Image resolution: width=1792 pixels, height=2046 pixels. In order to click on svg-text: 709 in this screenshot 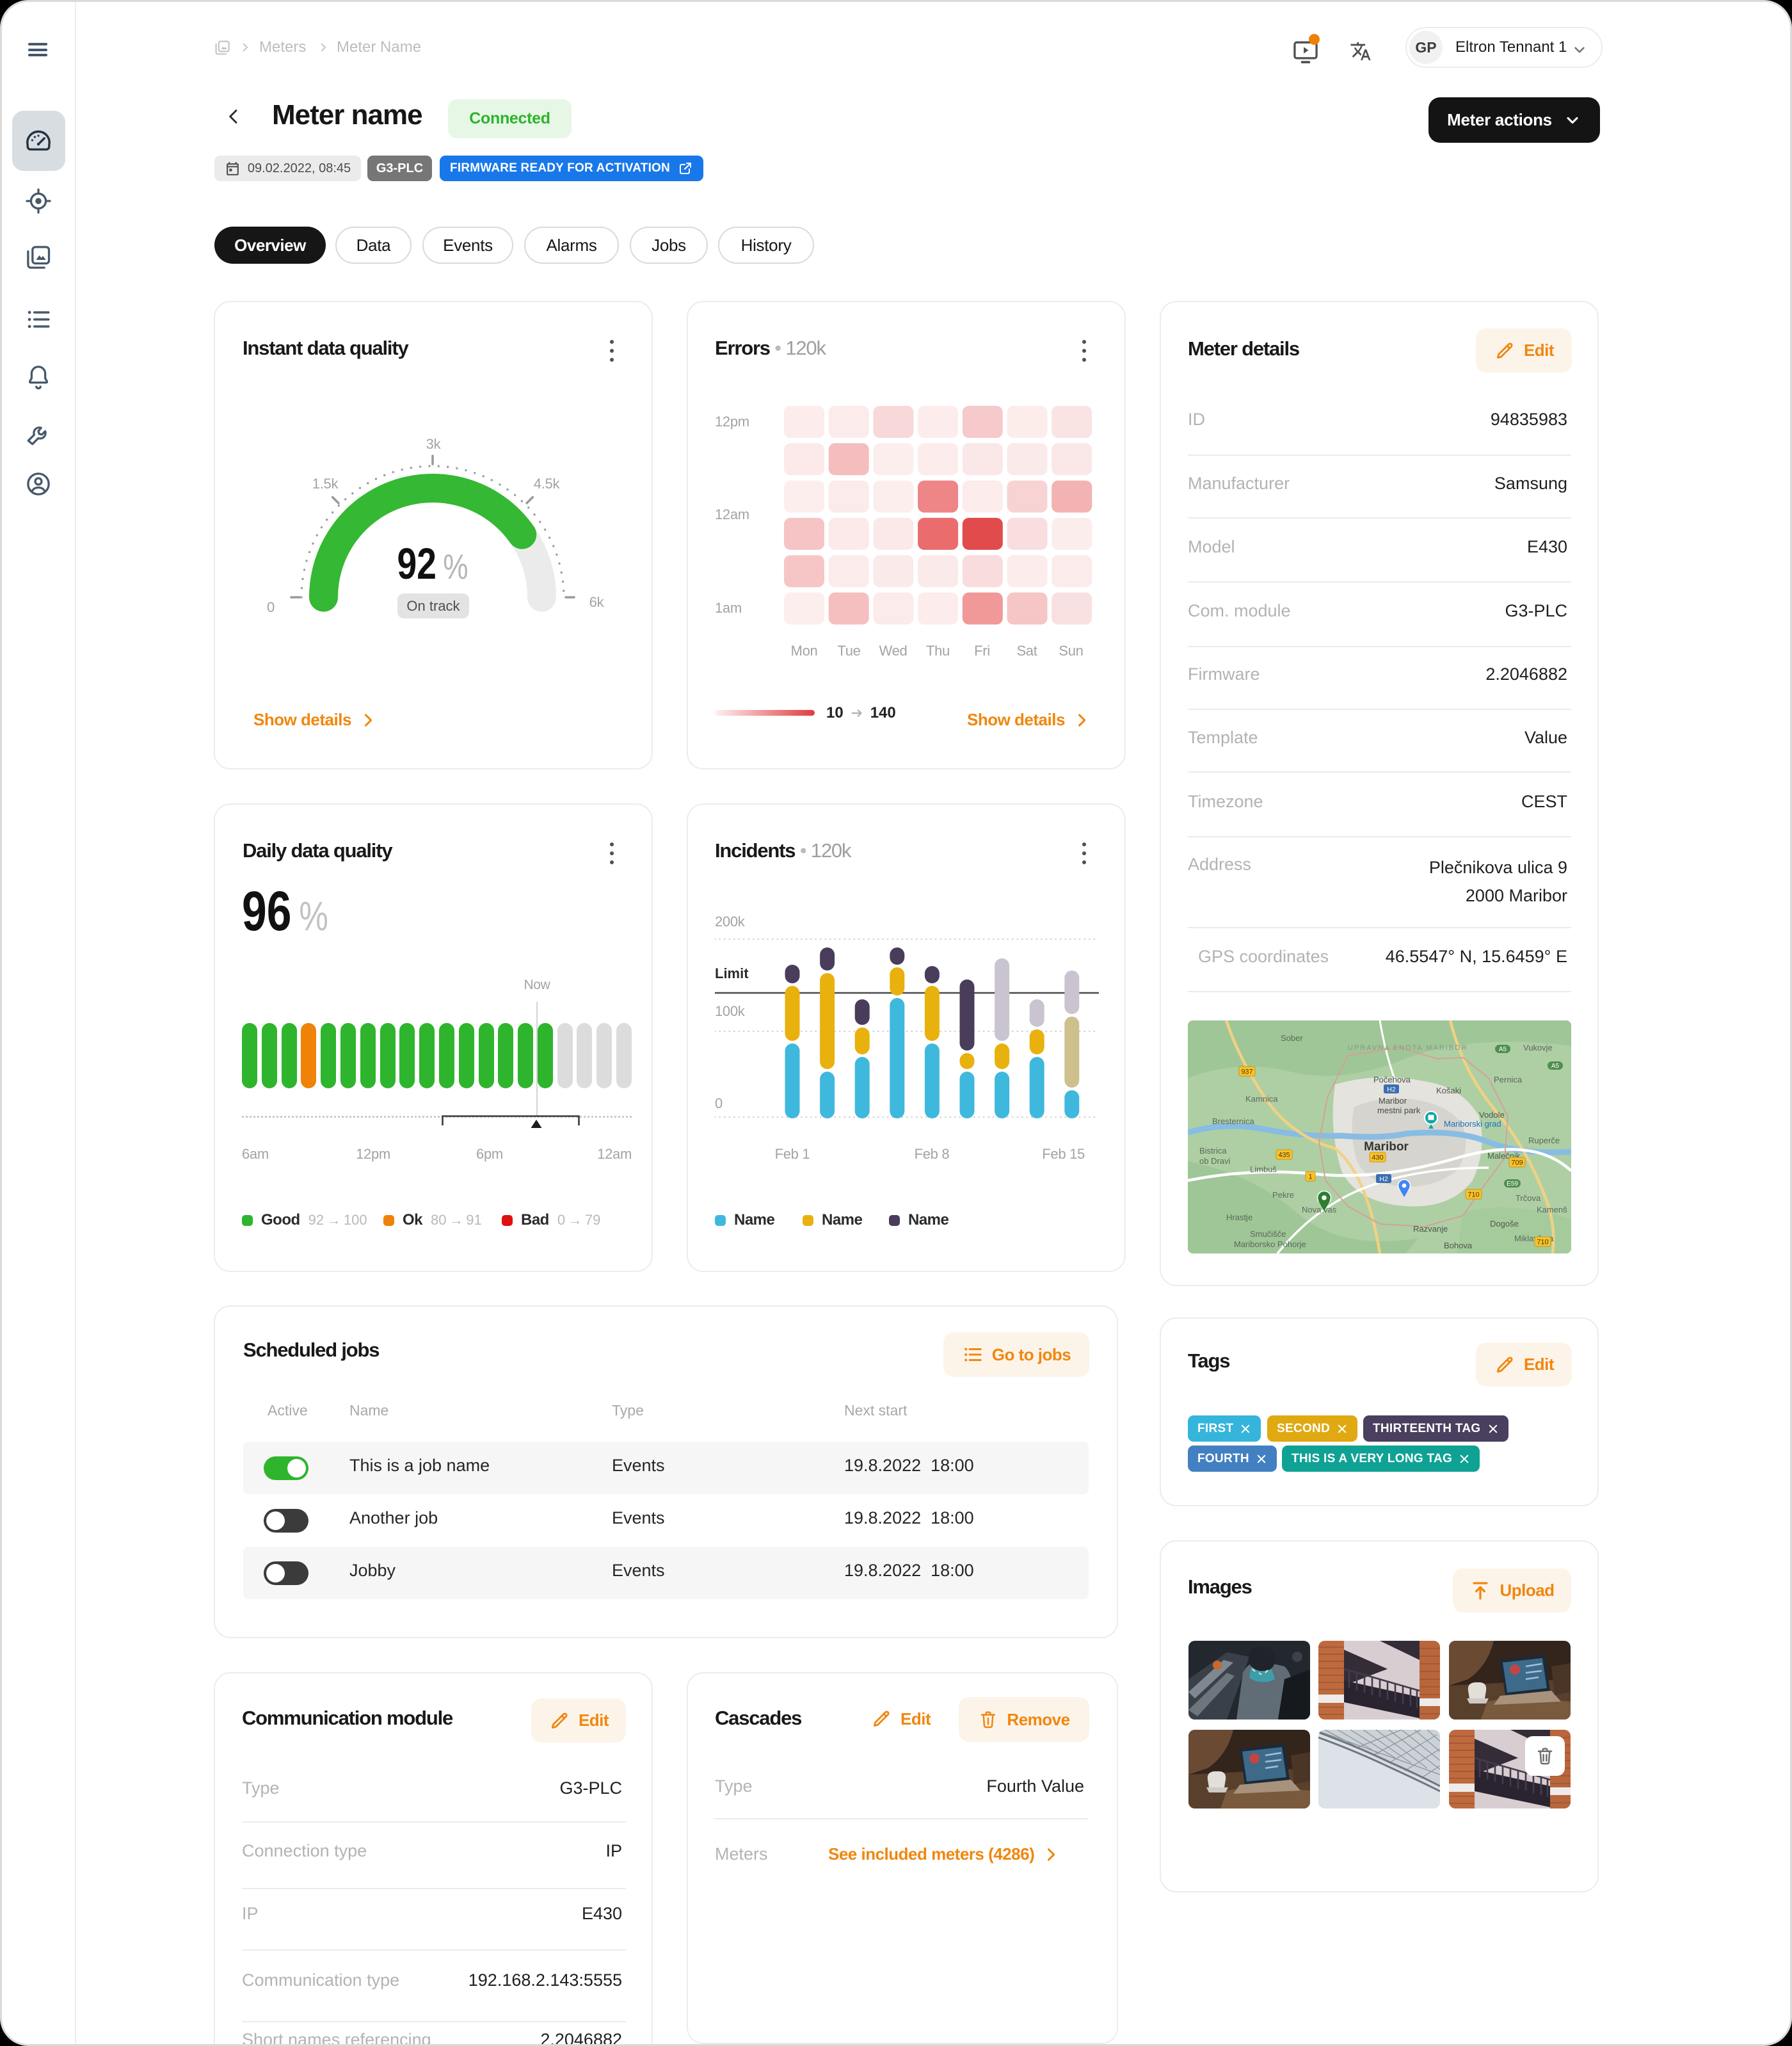, I will do `click(1517, 1163)`.